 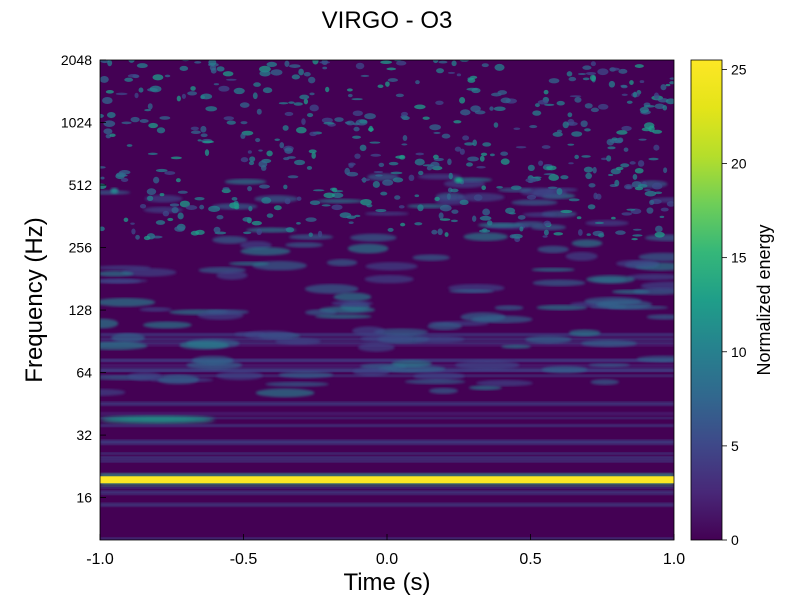 I want to click on y-tick-label: 128, so click(x=81, y=310).